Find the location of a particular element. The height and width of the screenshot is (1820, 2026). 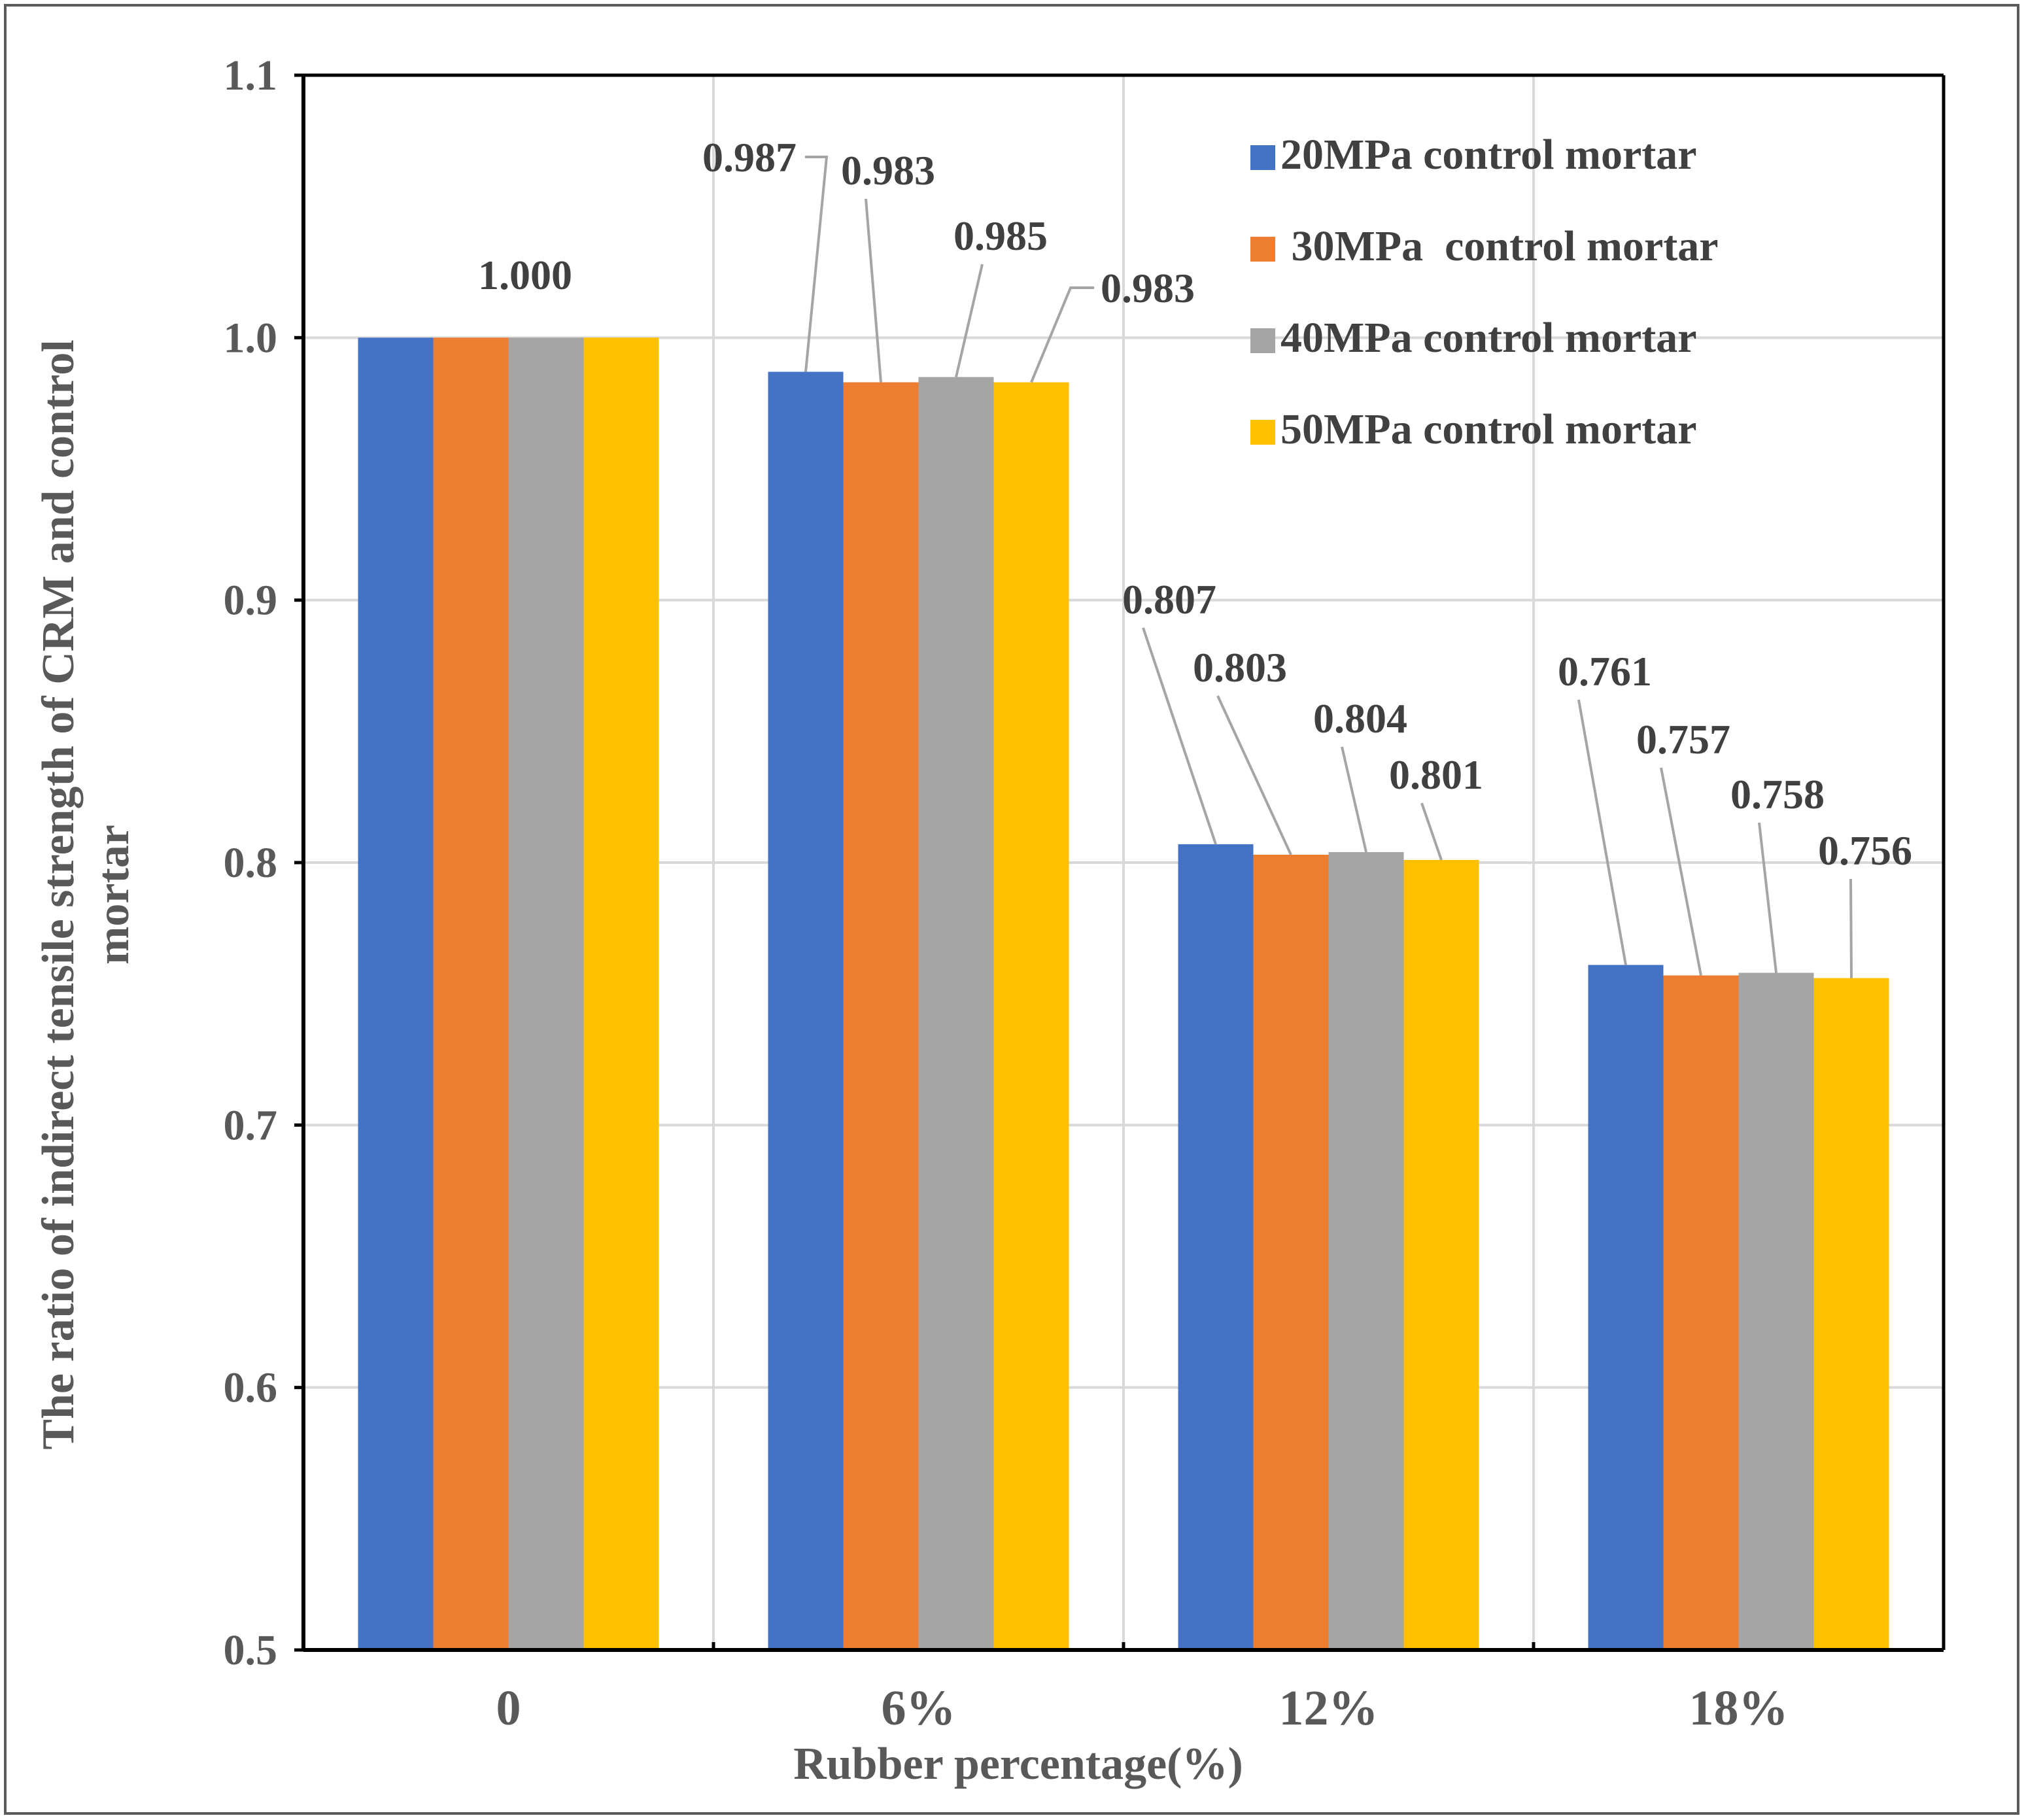

bar-3-18% is located at coordinates (1776, 1311).